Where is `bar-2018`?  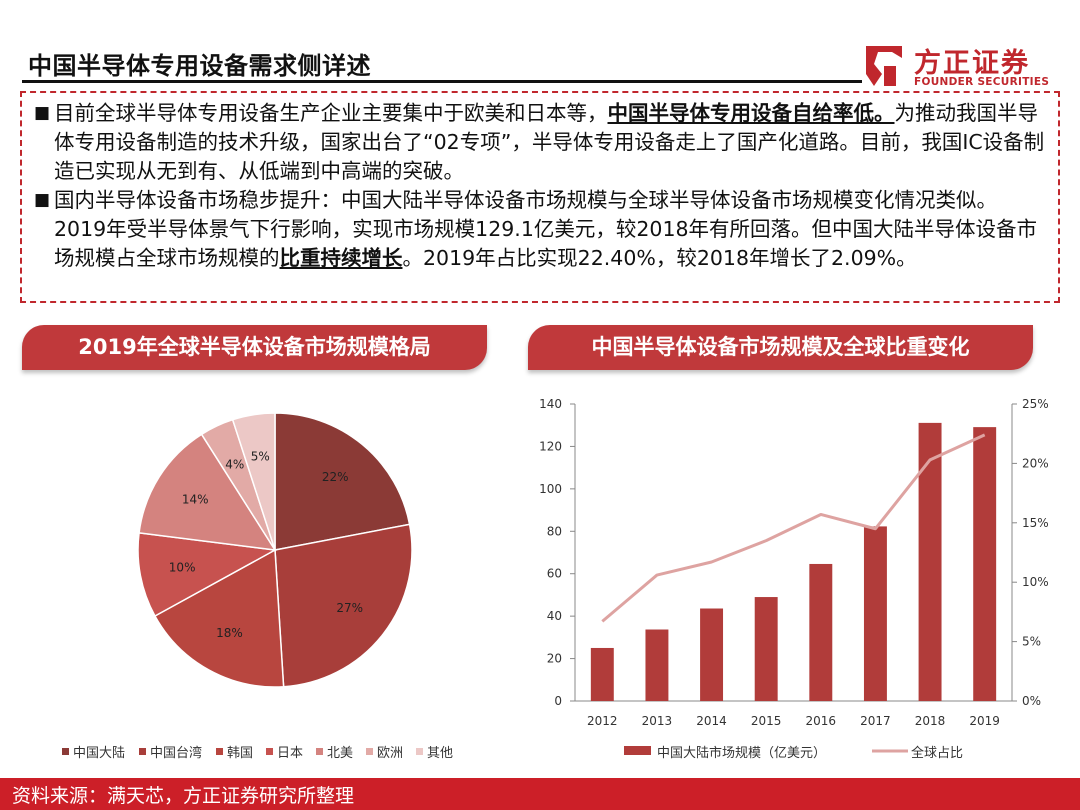
bar-2018 is located at coordinates (930, 561).